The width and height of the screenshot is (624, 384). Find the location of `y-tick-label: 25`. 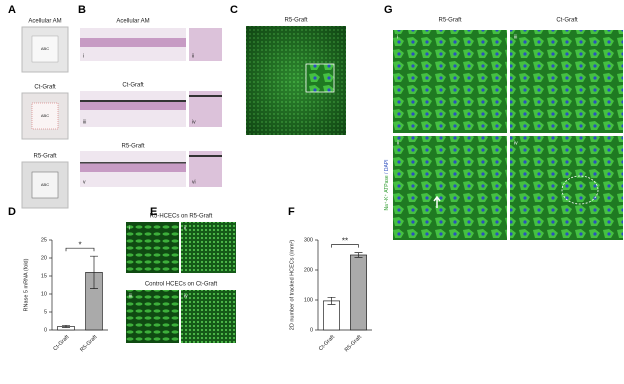

y-tick-label: 25 is located at coordinates (44, 240).